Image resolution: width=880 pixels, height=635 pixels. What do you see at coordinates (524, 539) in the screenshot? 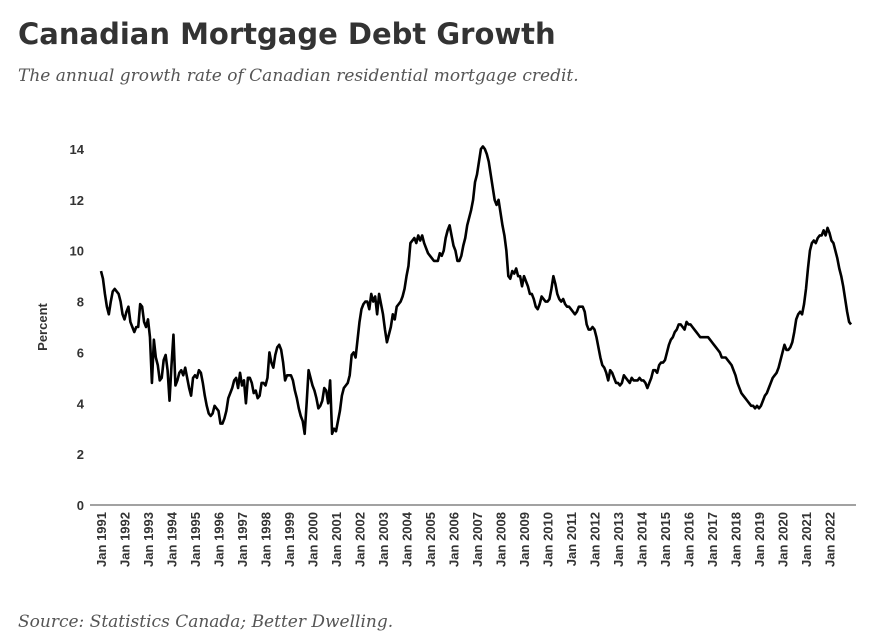
I see `x-tick-label: Jan 2009` at bounding box center [524, 539].